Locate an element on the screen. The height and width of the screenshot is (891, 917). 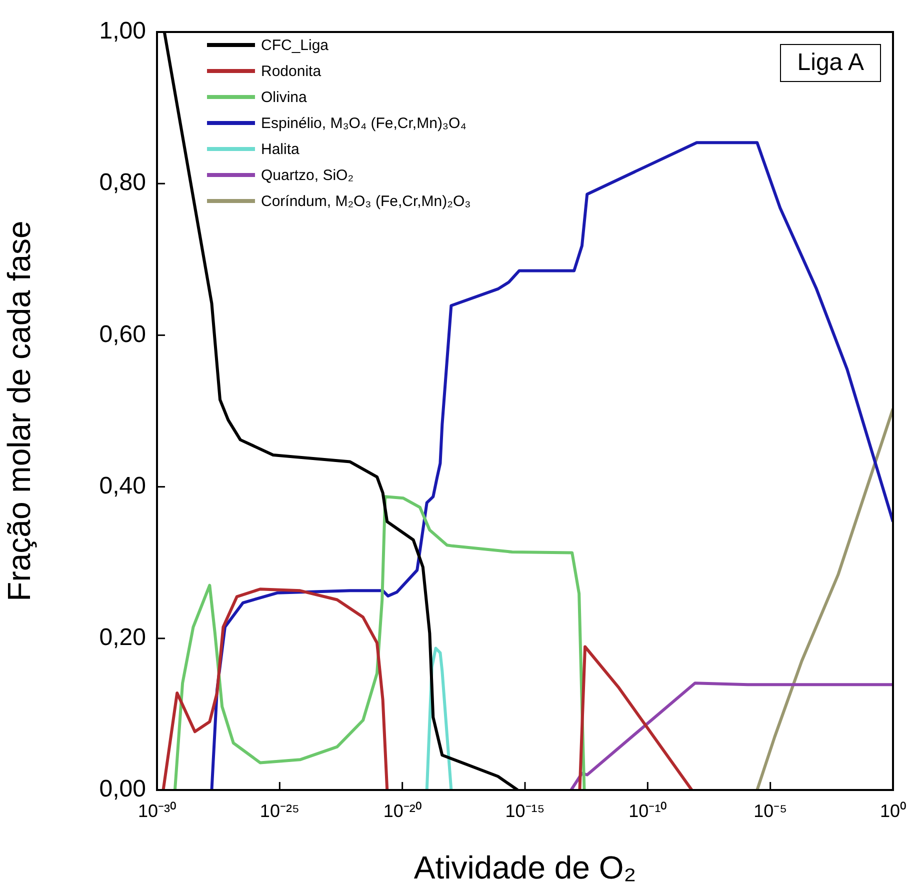
legend-label: Olivina is located at coordinates (284, 97).